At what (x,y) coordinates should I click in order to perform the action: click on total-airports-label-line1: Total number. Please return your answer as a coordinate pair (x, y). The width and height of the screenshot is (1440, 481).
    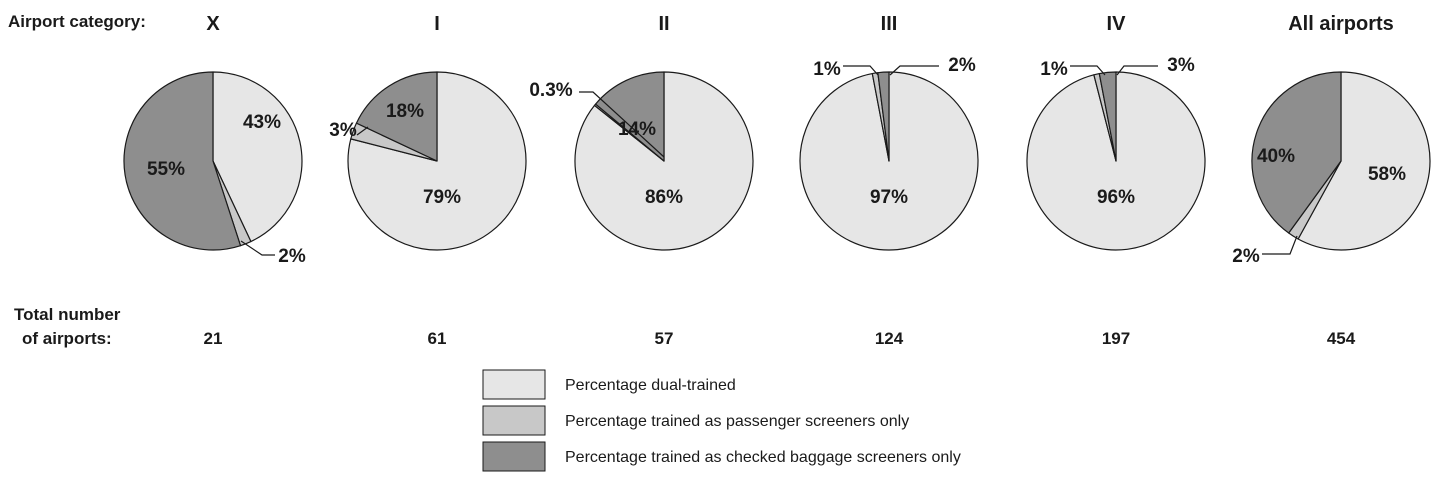
    Looking at the image, I should click on (67, 314).